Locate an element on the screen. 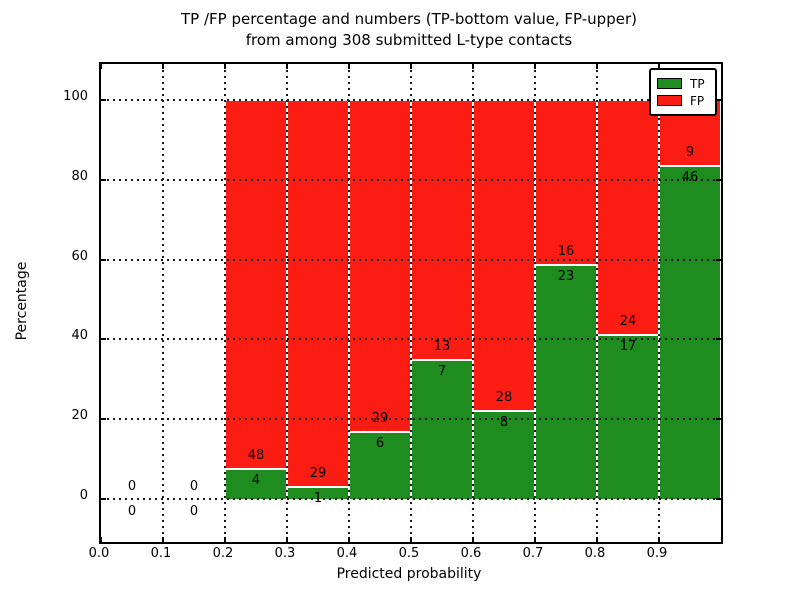 The image size is (800, 600). x-tick-label: 0.5 is located at coordinates (409, 553).